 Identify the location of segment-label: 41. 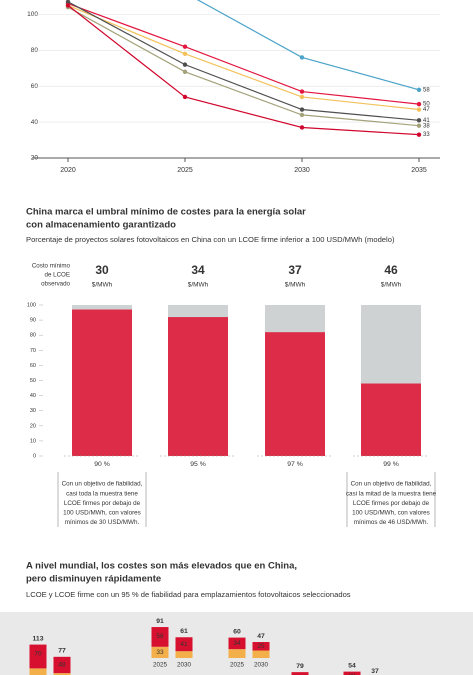
(184, 644).